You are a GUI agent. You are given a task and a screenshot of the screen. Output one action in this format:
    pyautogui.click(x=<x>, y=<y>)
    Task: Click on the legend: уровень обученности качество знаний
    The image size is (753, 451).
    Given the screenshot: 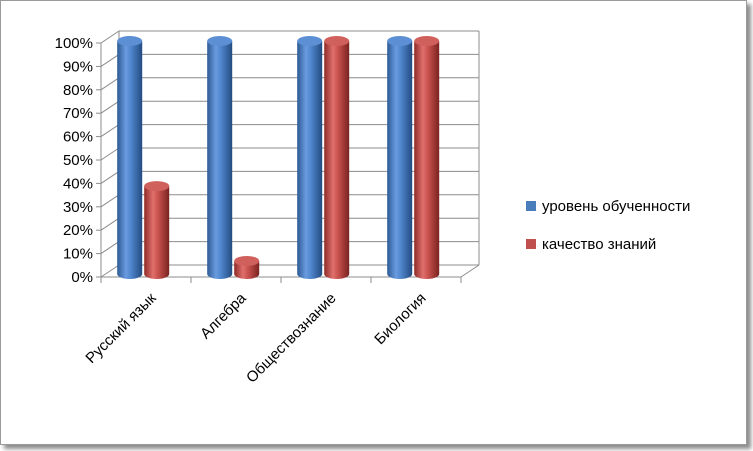 What is the action you would take?
    pyautogui.click(x=608, y=225)
    